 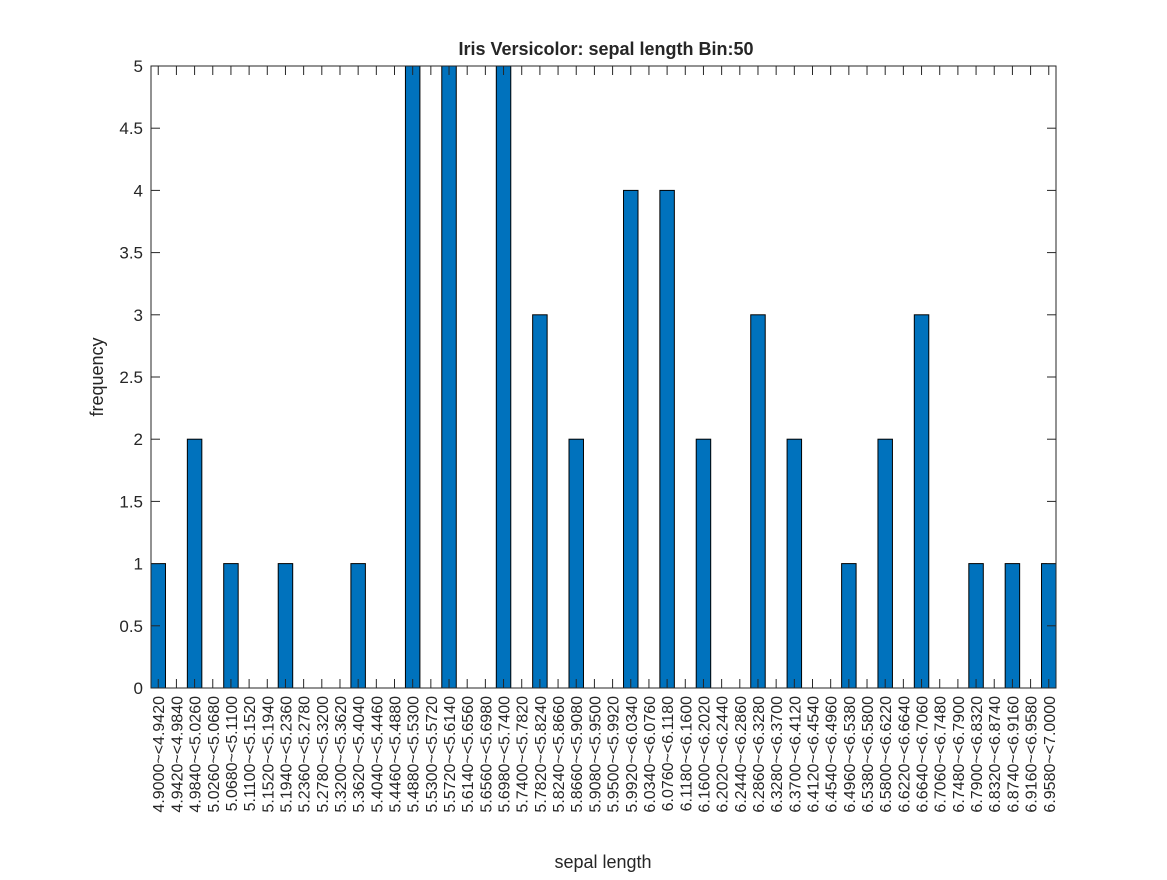 I want to click on x-tick-label-9: 5.2780~<5.3200, so click(x=323, y=754).